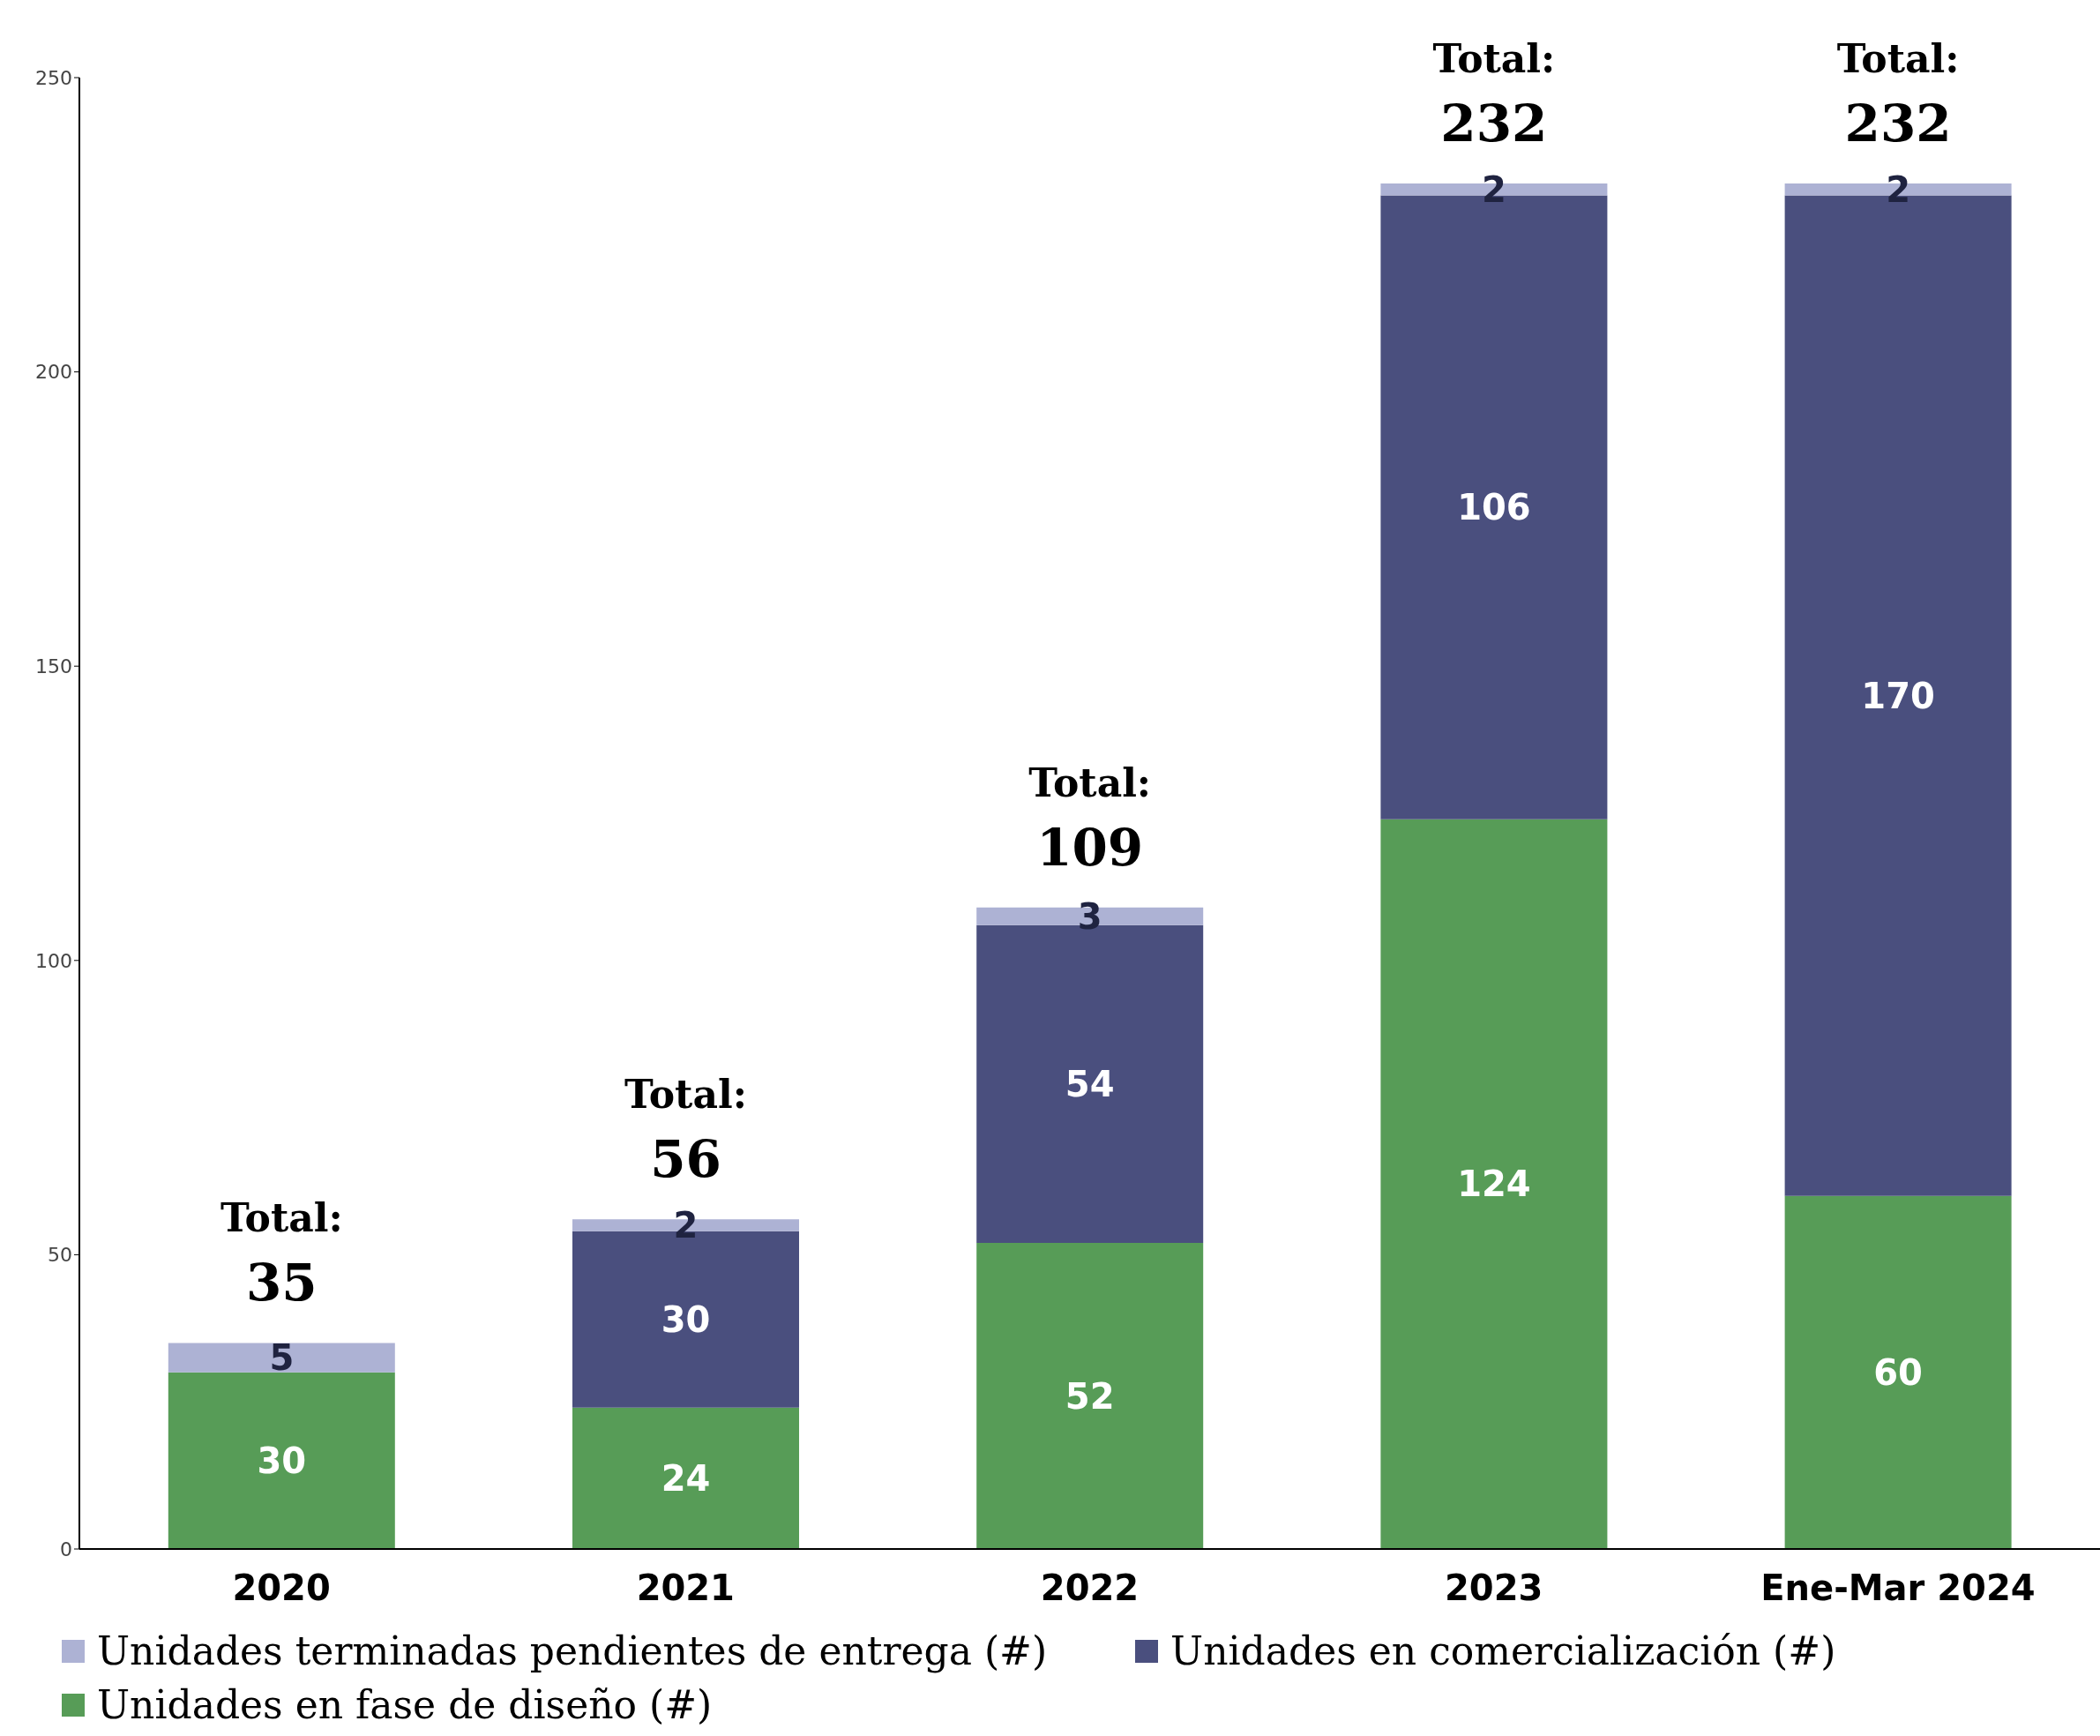 The image size is (2100, 1736). Describe the element at coordinates (53, 960) in the screenshot. I see `y-tick-label: 100` at that location.